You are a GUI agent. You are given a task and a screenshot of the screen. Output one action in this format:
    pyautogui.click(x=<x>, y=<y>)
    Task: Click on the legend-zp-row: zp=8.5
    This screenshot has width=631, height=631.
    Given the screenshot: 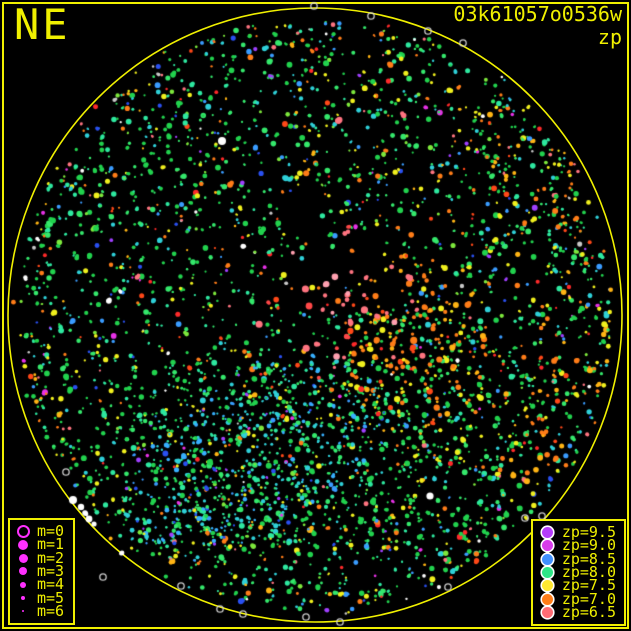 What is the action you would take?
    pyautogui.click(x=578, y=558)
    